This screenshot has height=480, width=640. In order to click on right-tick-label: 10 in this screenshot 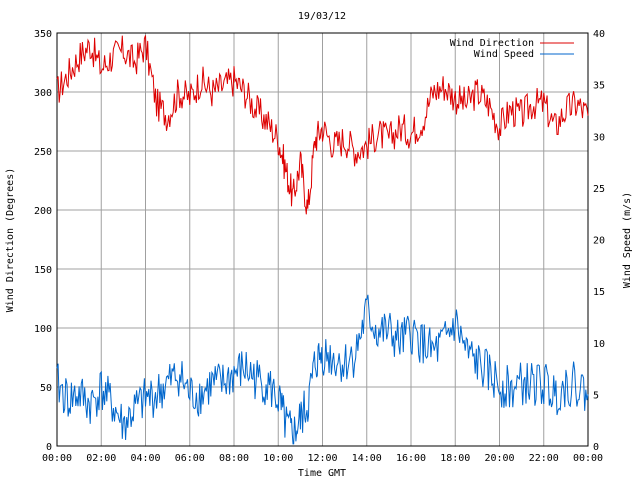, I will do `click(599, 344)`.